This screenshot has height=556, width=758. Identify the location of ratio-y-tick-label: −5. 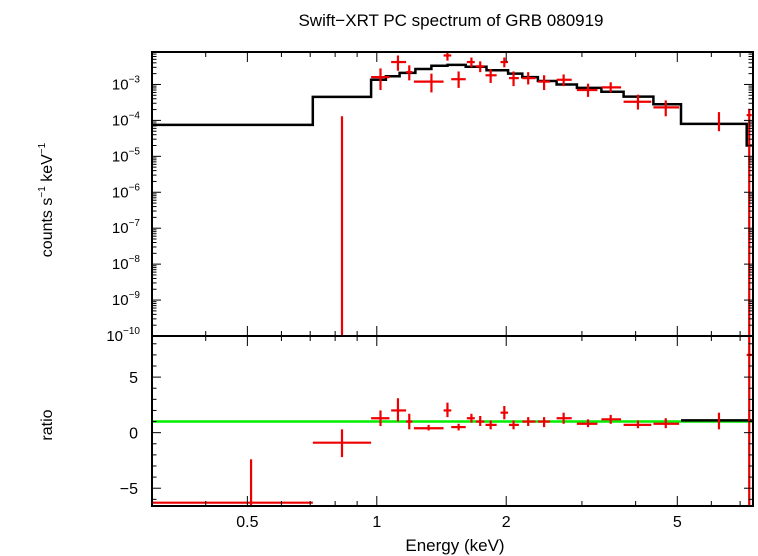
(129, 489).